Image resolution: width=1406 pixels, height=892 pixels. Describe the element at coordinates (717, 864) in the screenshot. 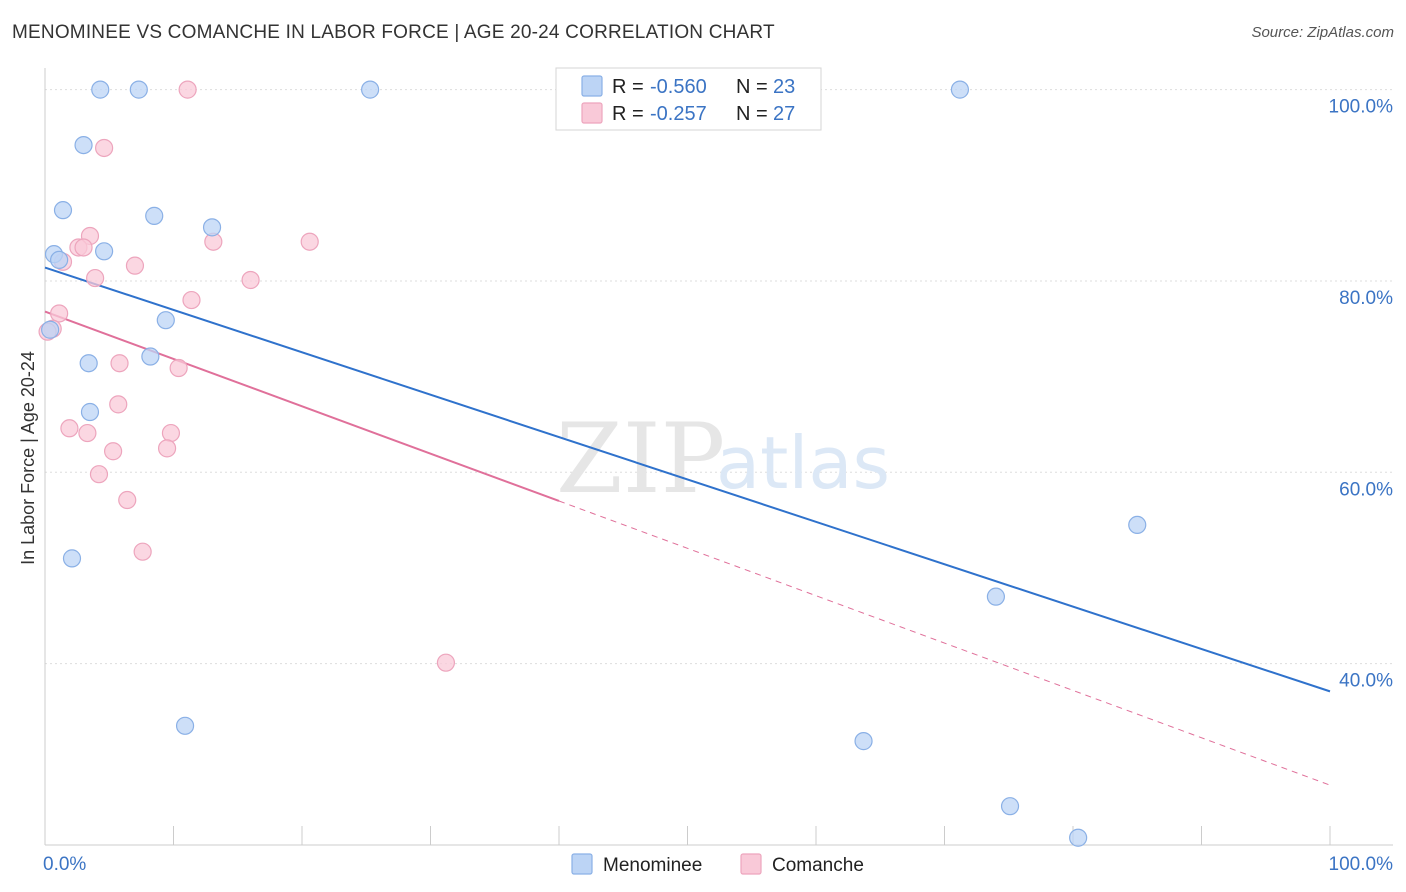

I see `series-legend: Menominee Comanche` at that location.